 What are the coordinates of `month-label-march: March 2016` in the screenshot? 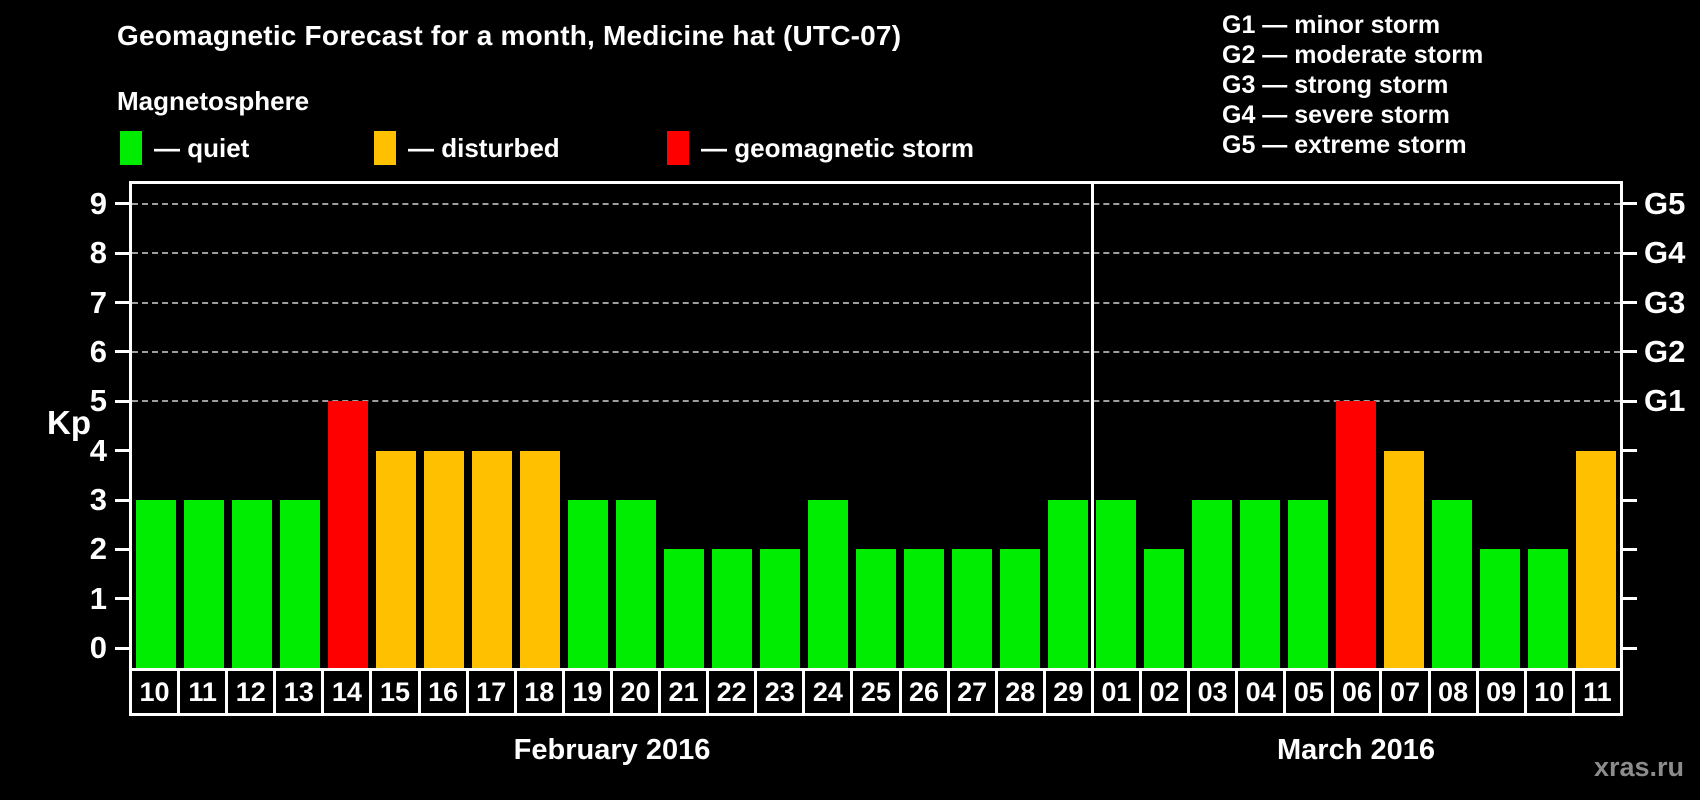 It's located at (1356, 750).